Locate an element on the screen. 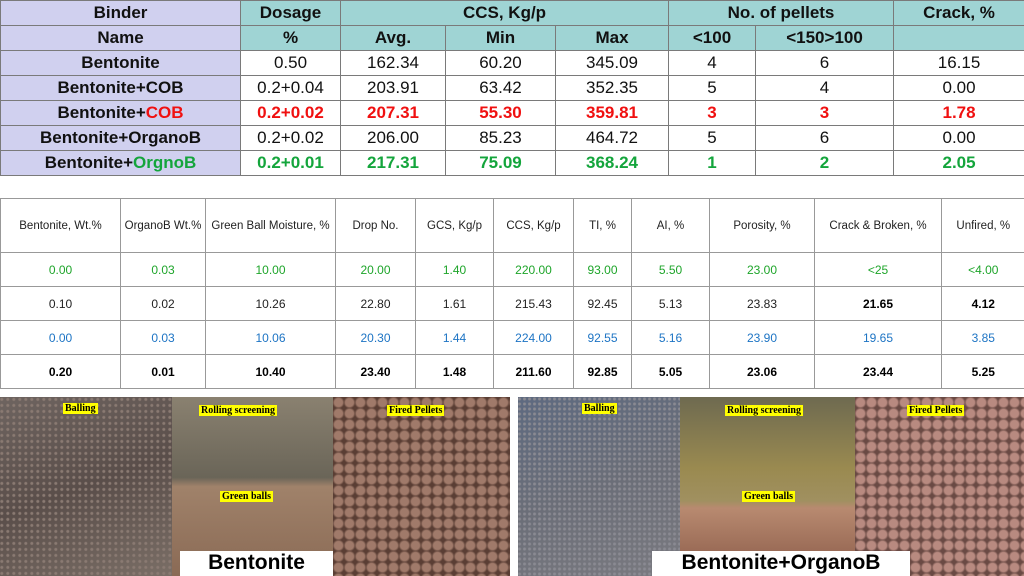 This screenshot has width=1024, height=576. table-cell: 211.60 is located at coordinates (533, 371).